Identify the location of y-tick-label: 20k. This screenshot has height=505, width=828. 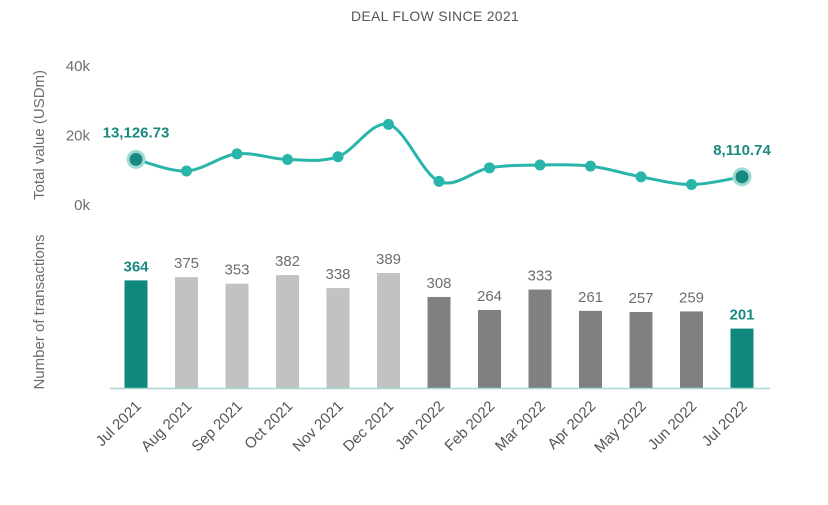
(78, 136).